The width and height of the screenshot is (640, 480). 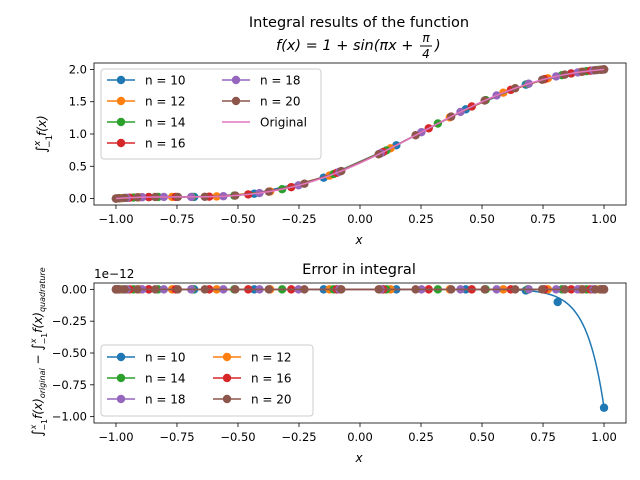 I want to click on integral-ylabel: ∫ x −1 f(x), so click(x=44, y=134).